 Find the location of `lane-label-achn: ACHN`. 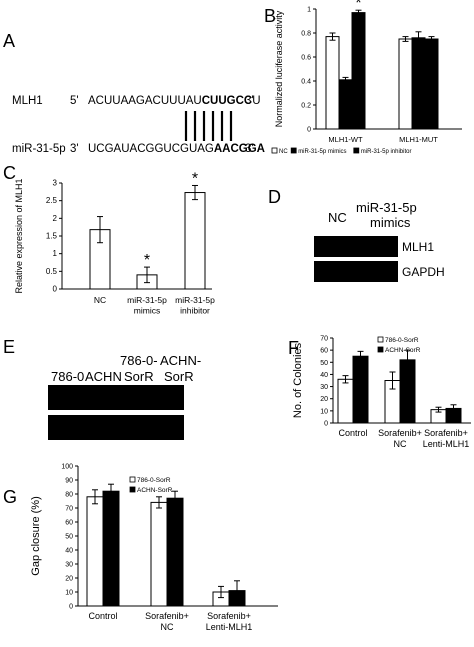

lane-label-achn: ACHN is located at coordinates (103, 376).